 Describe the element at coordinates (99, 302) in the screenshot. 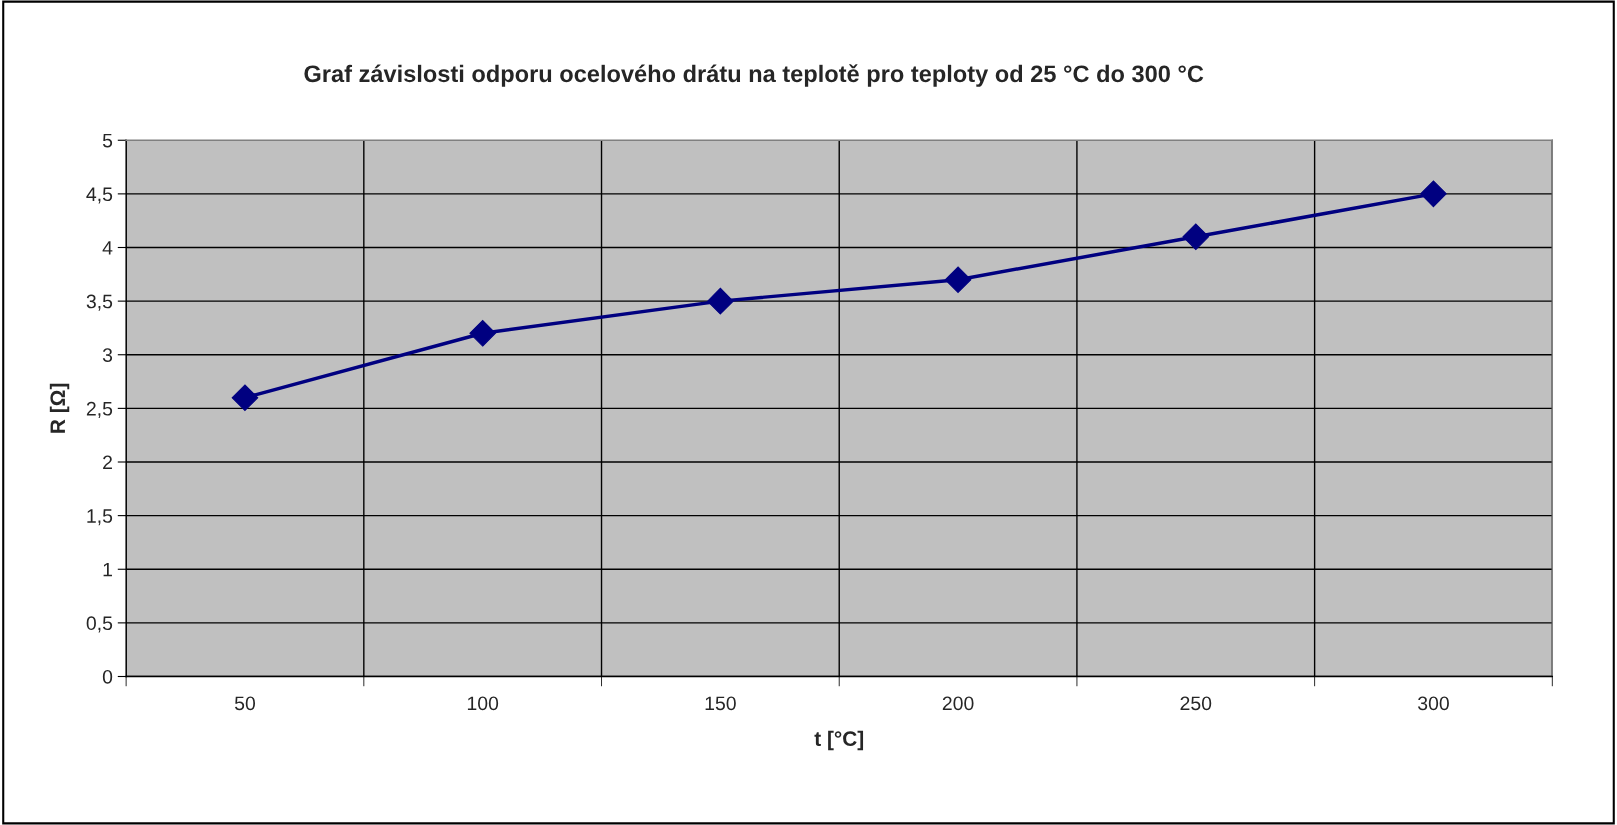

I see `y-tick-label: 3,5` at that location.